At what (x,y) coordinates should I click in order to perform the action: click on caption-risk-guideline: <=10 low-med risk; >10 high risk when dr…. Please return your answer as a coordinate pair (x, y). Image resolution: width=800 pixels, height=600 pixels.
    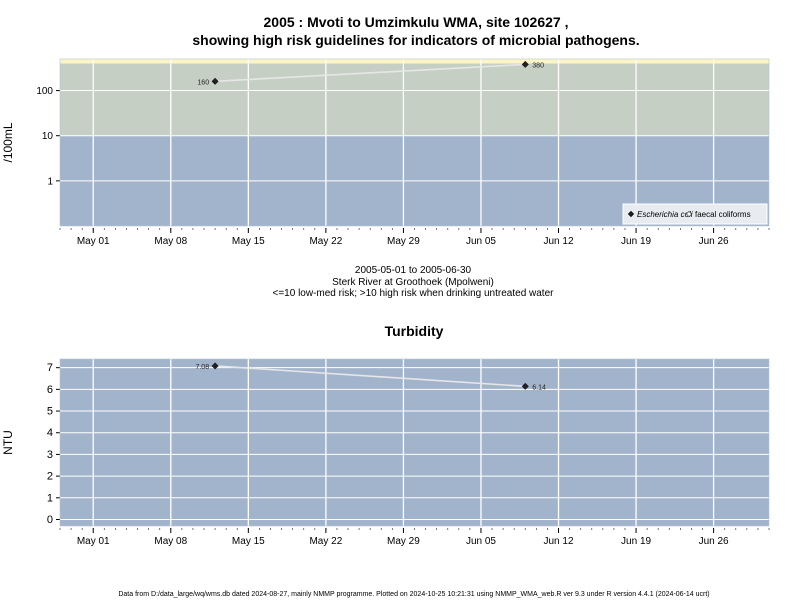
    Looking at the image, I should click on (414, 293).